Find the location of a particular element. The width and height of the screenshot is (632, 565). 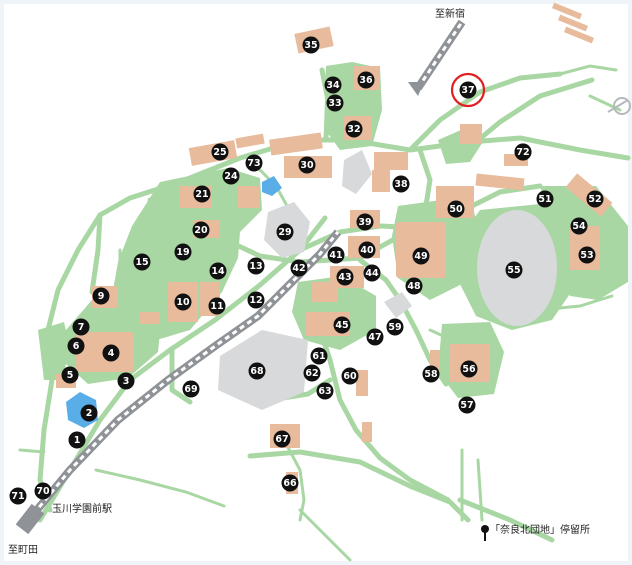

svg-text: 66 is located at coordinates (290, 483).